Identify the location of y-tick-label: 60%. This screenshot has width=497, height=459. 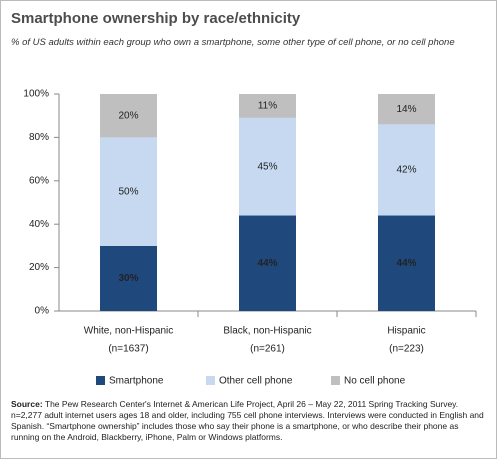
(39, 180).